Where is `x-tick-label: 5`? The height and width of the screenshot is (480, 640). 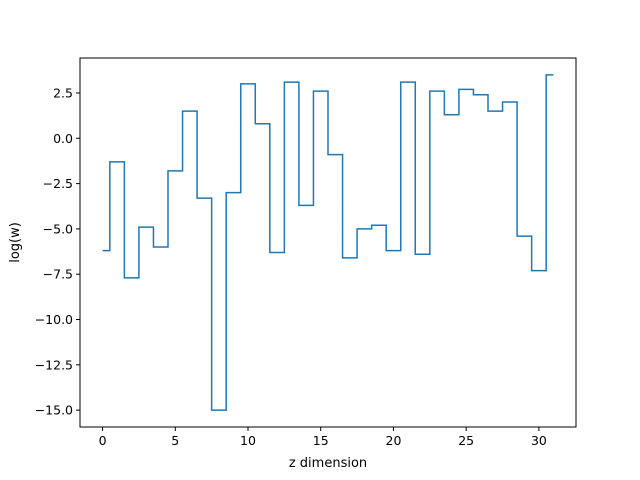 x-tick-label: 5 is located at coordinates (175, 440).